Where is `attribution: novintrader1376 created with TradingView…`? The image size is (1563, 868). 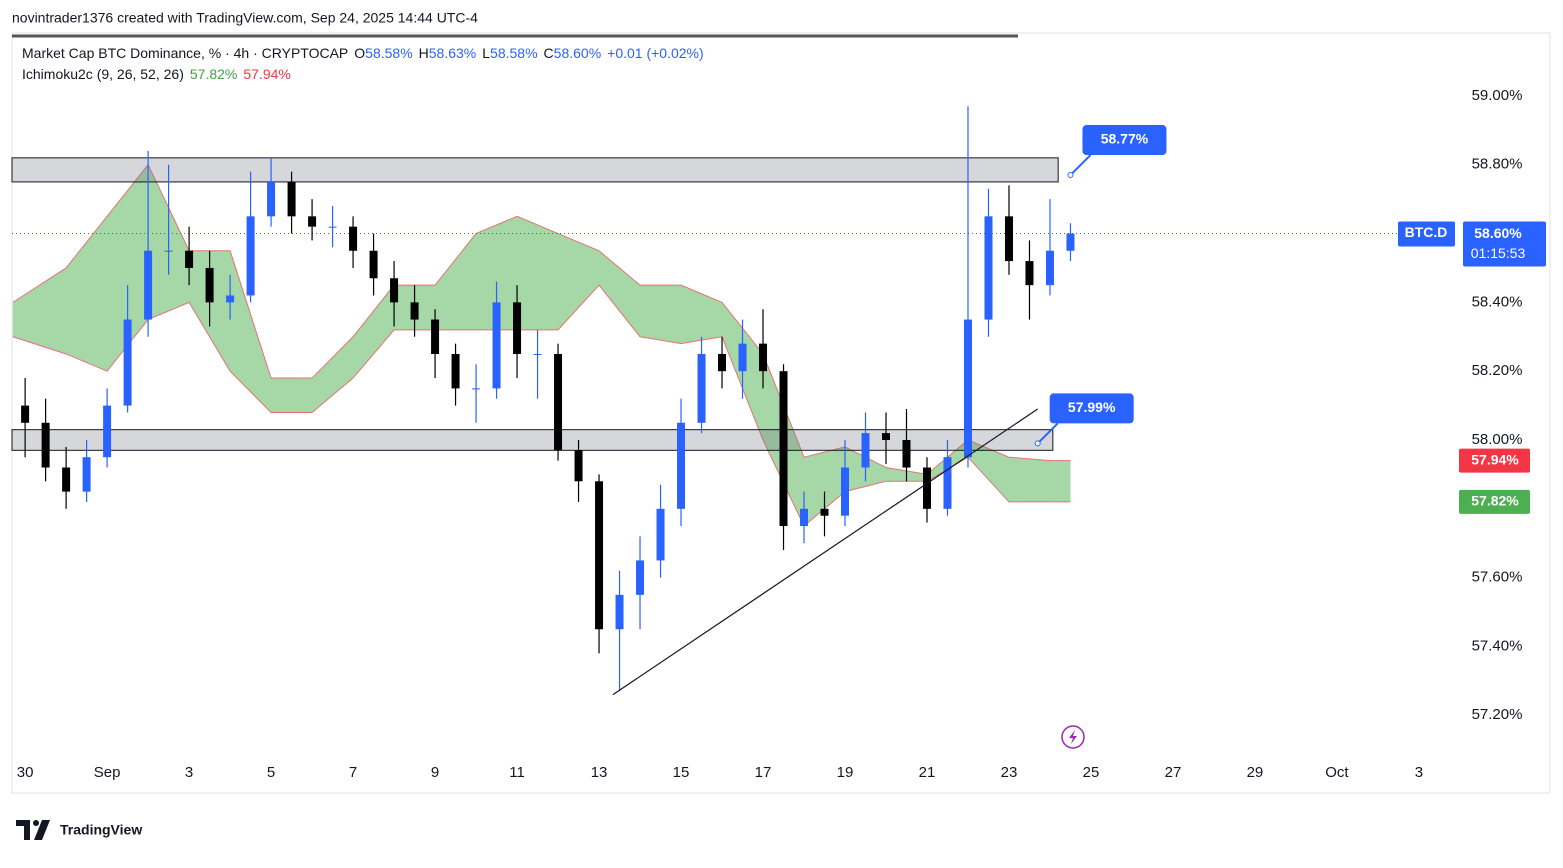 attribution: novintrader1376 created with TradingView… is located at coordinates (245, 18).